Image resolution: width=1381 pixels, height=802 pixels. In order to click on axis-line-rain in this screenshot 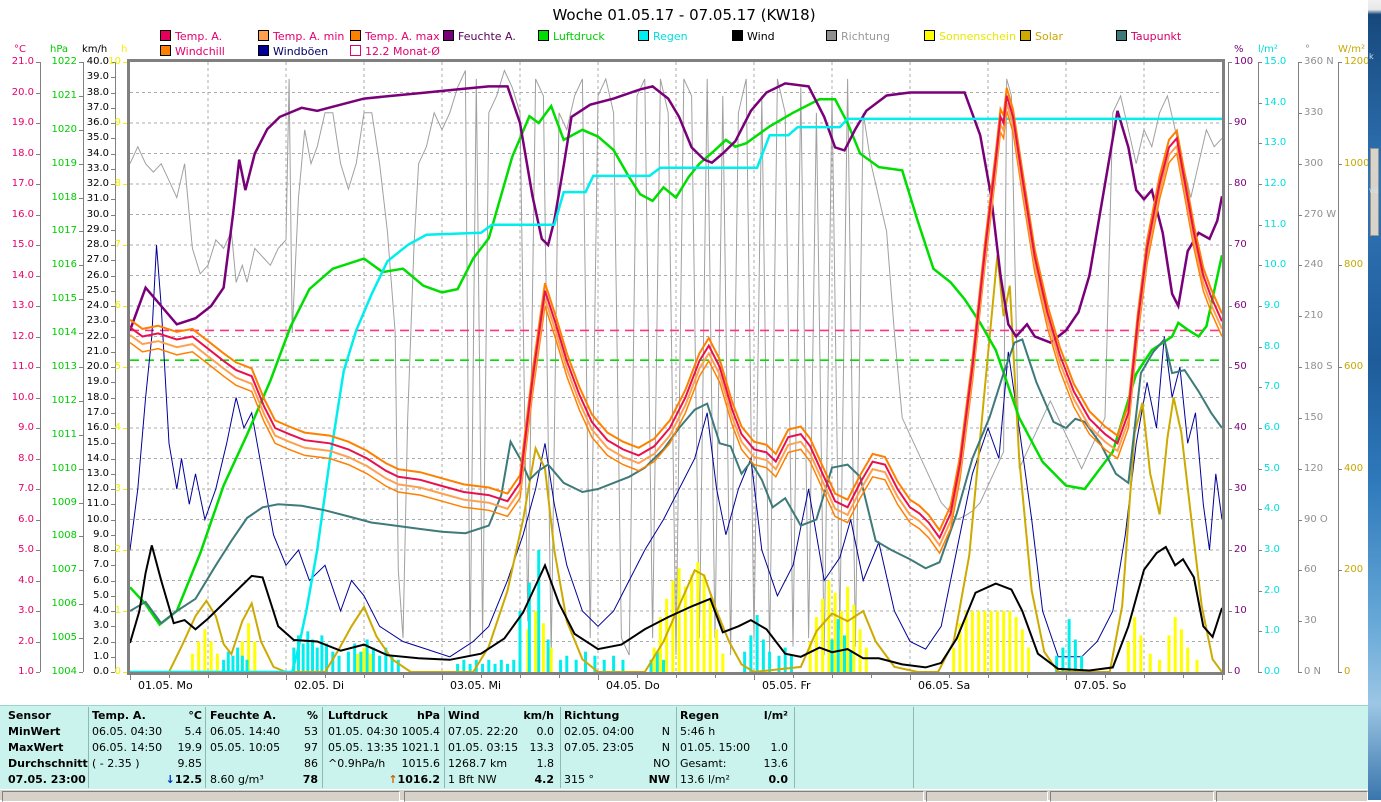, I will do `click(1258, 367)`.